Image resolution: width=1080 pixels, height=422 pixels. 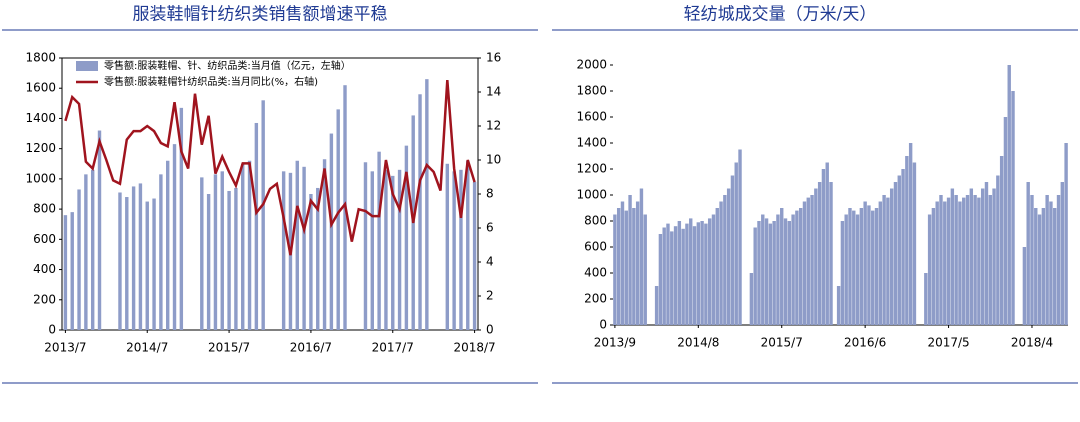 What do you see at coordinates (490, 262) in the screenshot?
I see `y2-tick-label: 4` at bounding box center [490, 262].